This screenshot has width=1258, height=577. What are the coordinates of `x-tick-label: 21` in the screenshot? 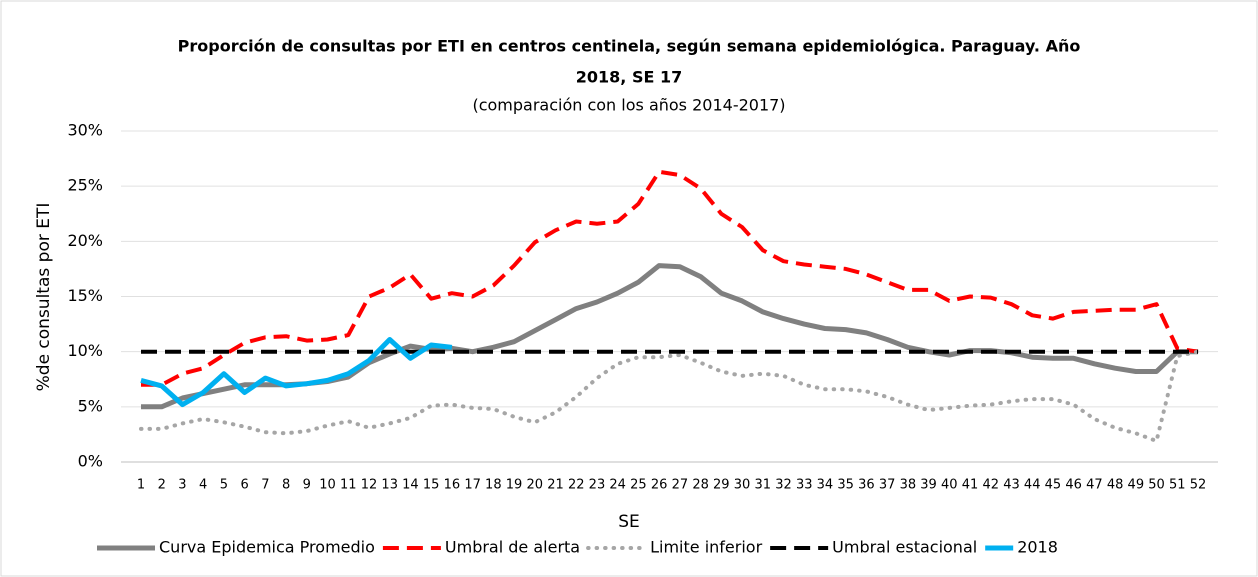 It's located at (555, 485).